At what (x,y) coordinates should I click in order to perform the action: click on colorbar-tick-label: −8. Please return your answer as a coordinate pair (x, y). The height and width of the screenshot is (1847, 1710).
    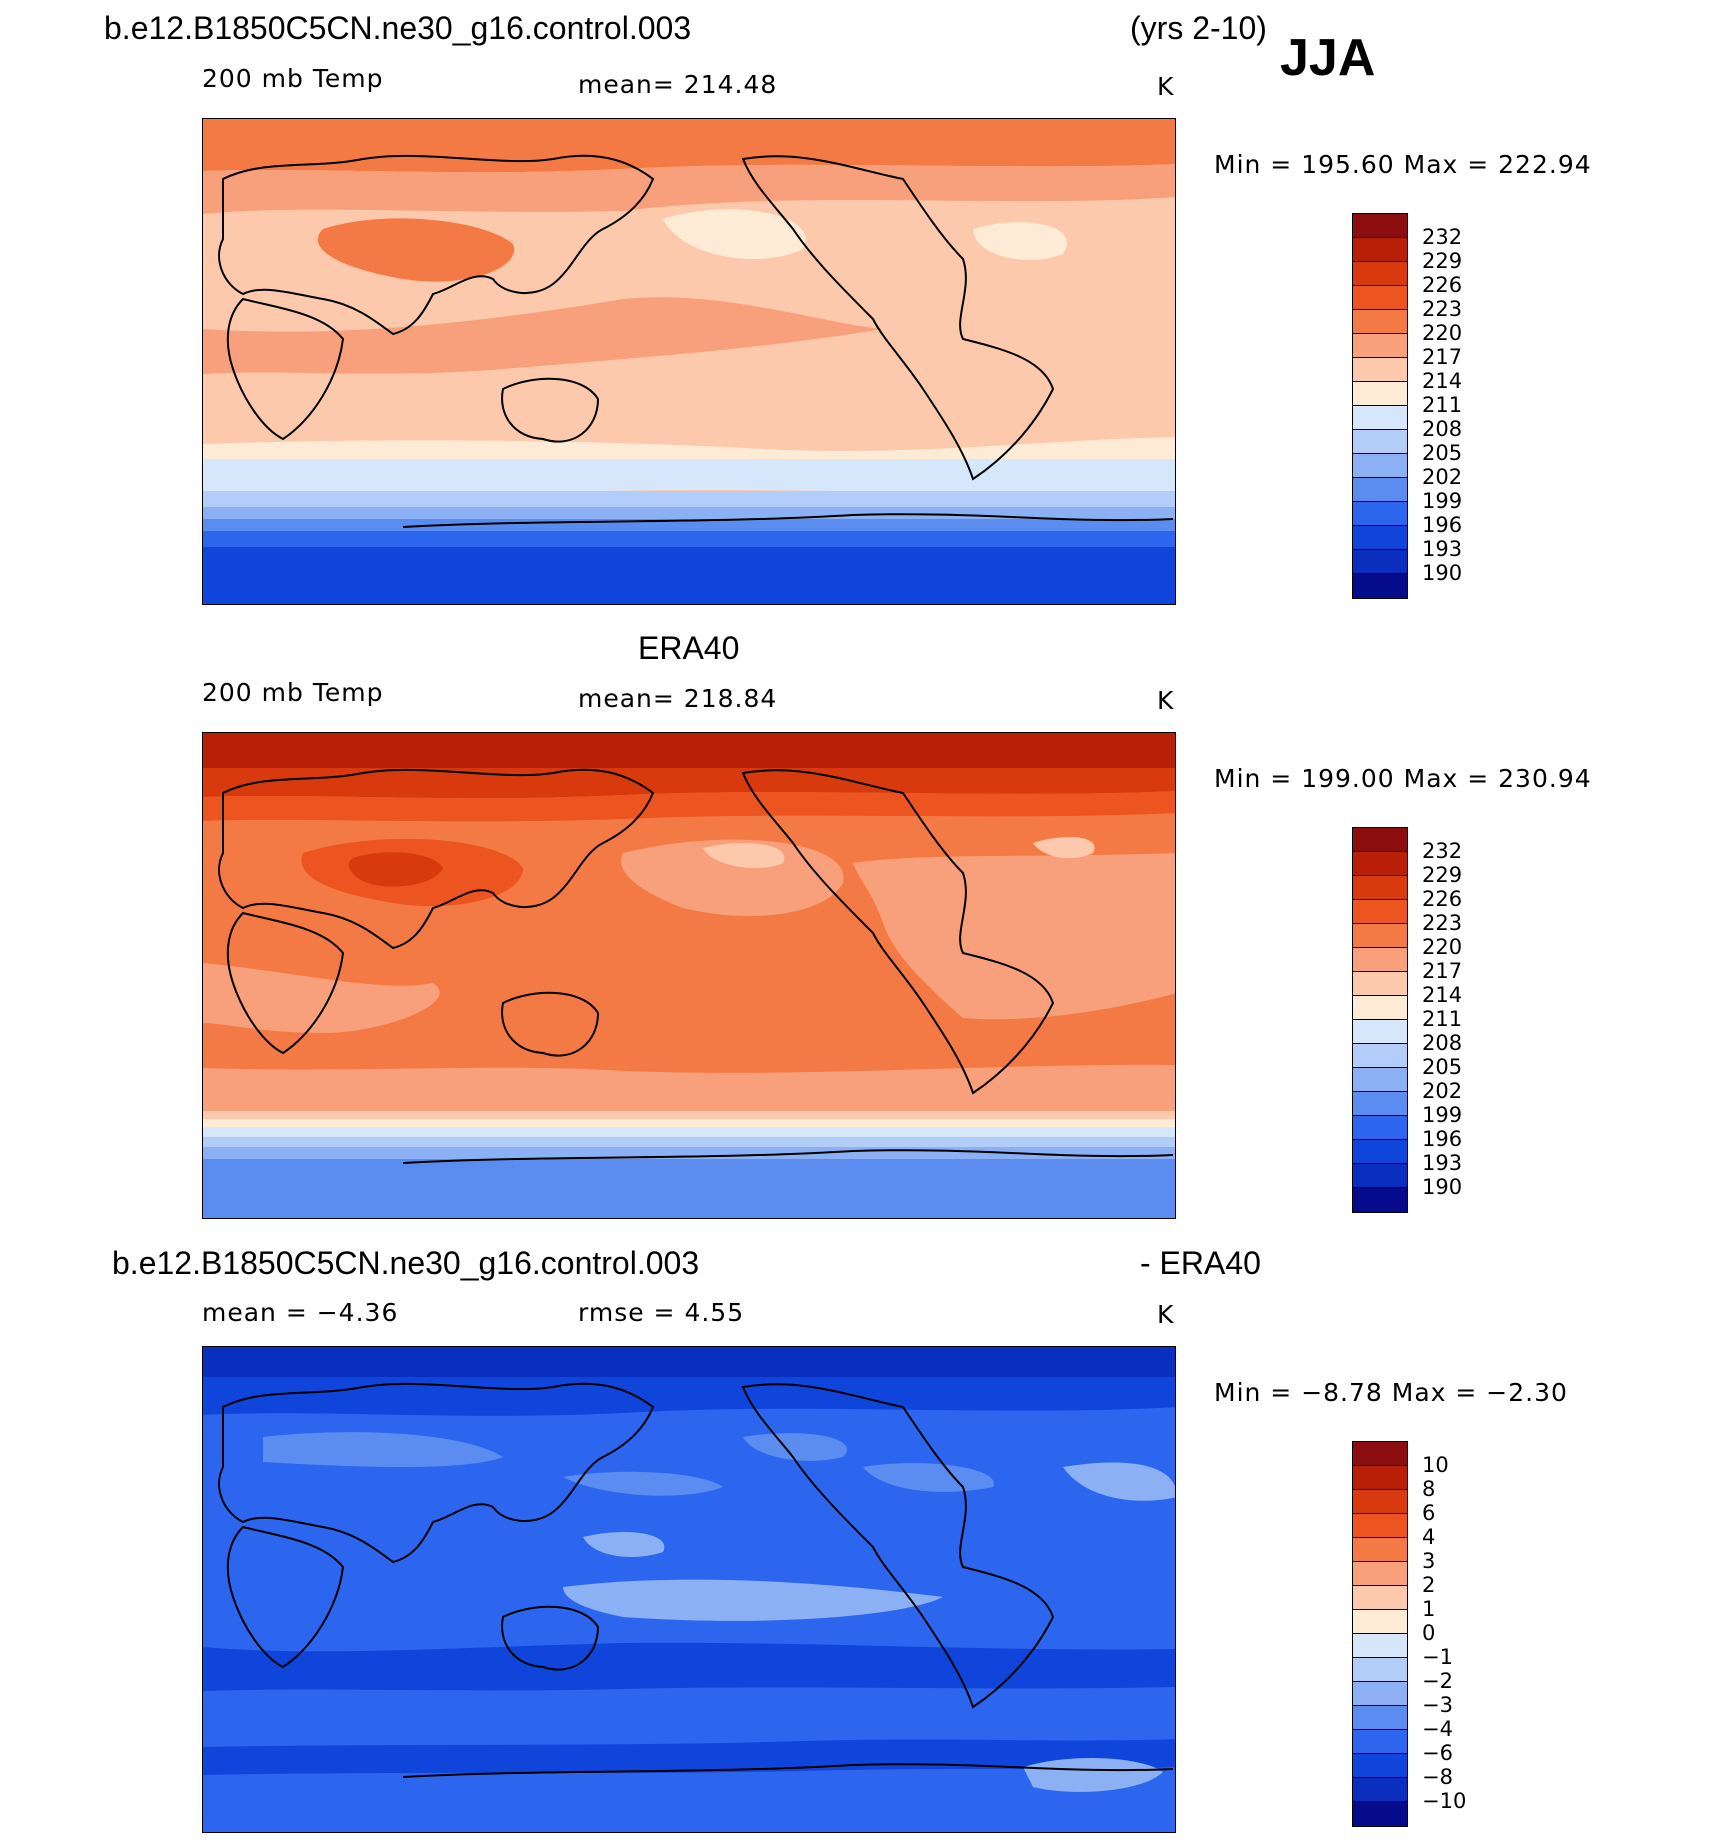
    Looking at the image, I should click on (1437, 1777).